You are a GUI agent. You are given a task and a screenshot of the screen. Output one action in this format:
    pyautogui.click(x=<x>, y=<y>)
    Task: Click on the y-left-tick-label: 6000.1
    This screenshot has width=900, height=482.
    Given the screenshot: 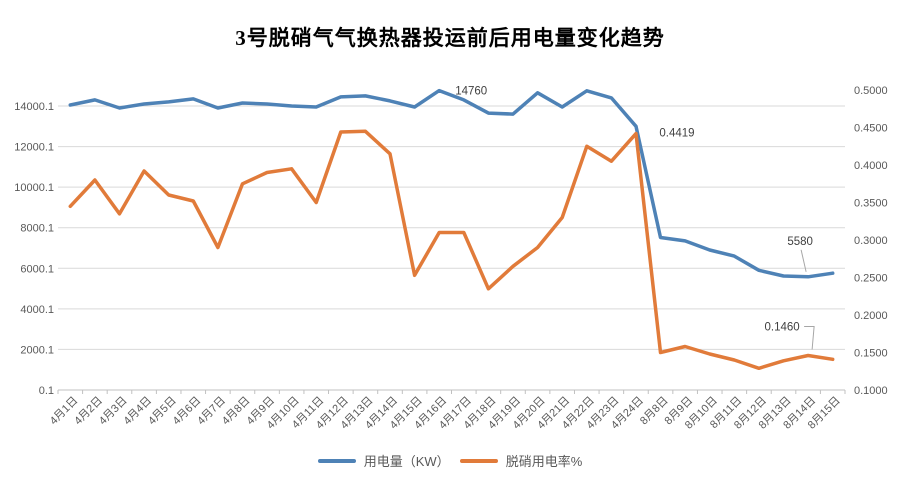 What is the action you would take?
    pyautogui.click(x=37, y=269)
    